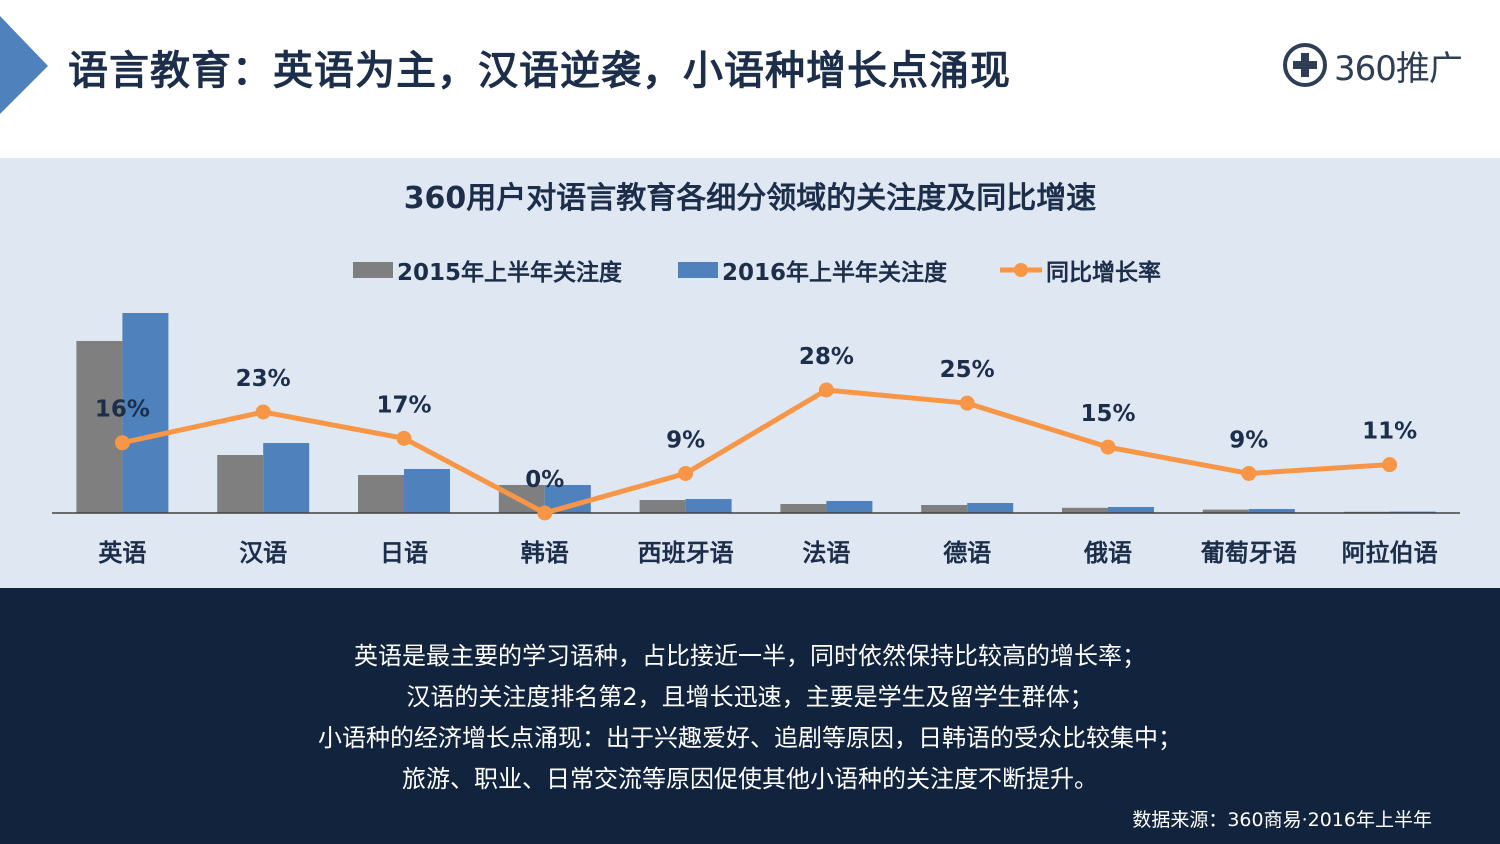  What do you see at coordinates (24, 65) in the screenshot?
I see `header-arrow-decoration` at bounding box center [24, 65].